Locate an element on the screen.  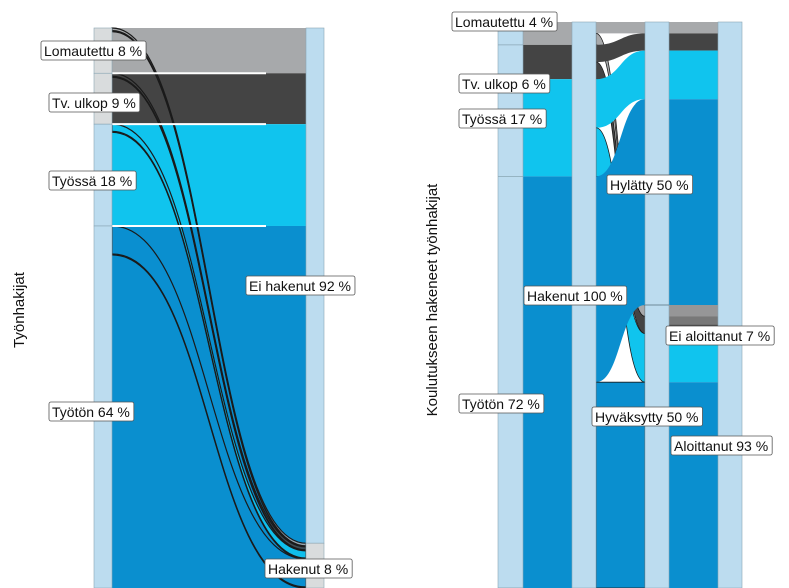
label-tyossa-left: Työssä 18 % is located at coordinates (92, 180).